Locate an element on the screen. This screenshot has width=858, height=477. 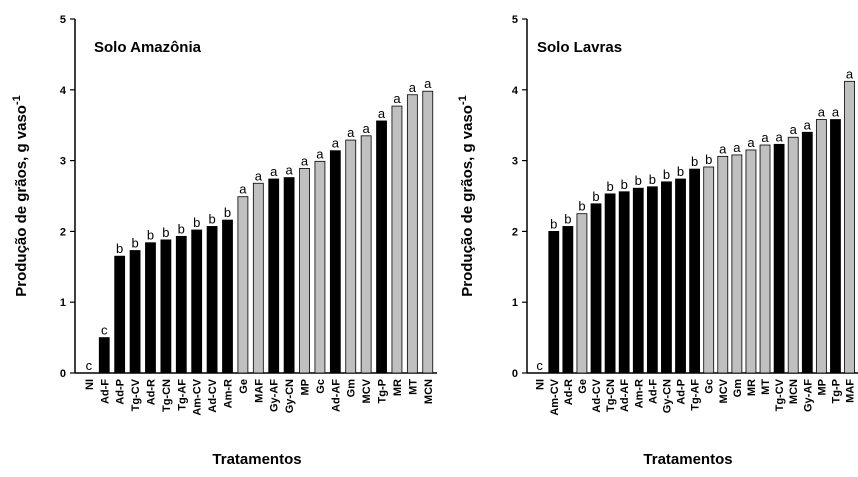
category-label: Ad-F is located at coordinates (105, 391).